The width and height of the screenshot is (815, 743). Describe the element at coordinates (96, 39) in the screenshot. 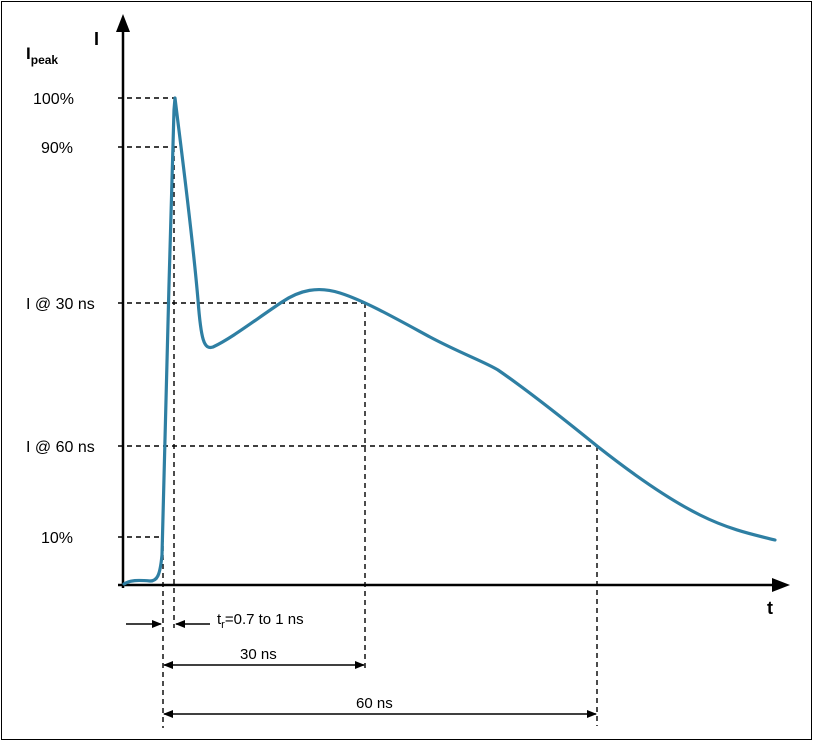

I see `y-axis-label: I` at that location.